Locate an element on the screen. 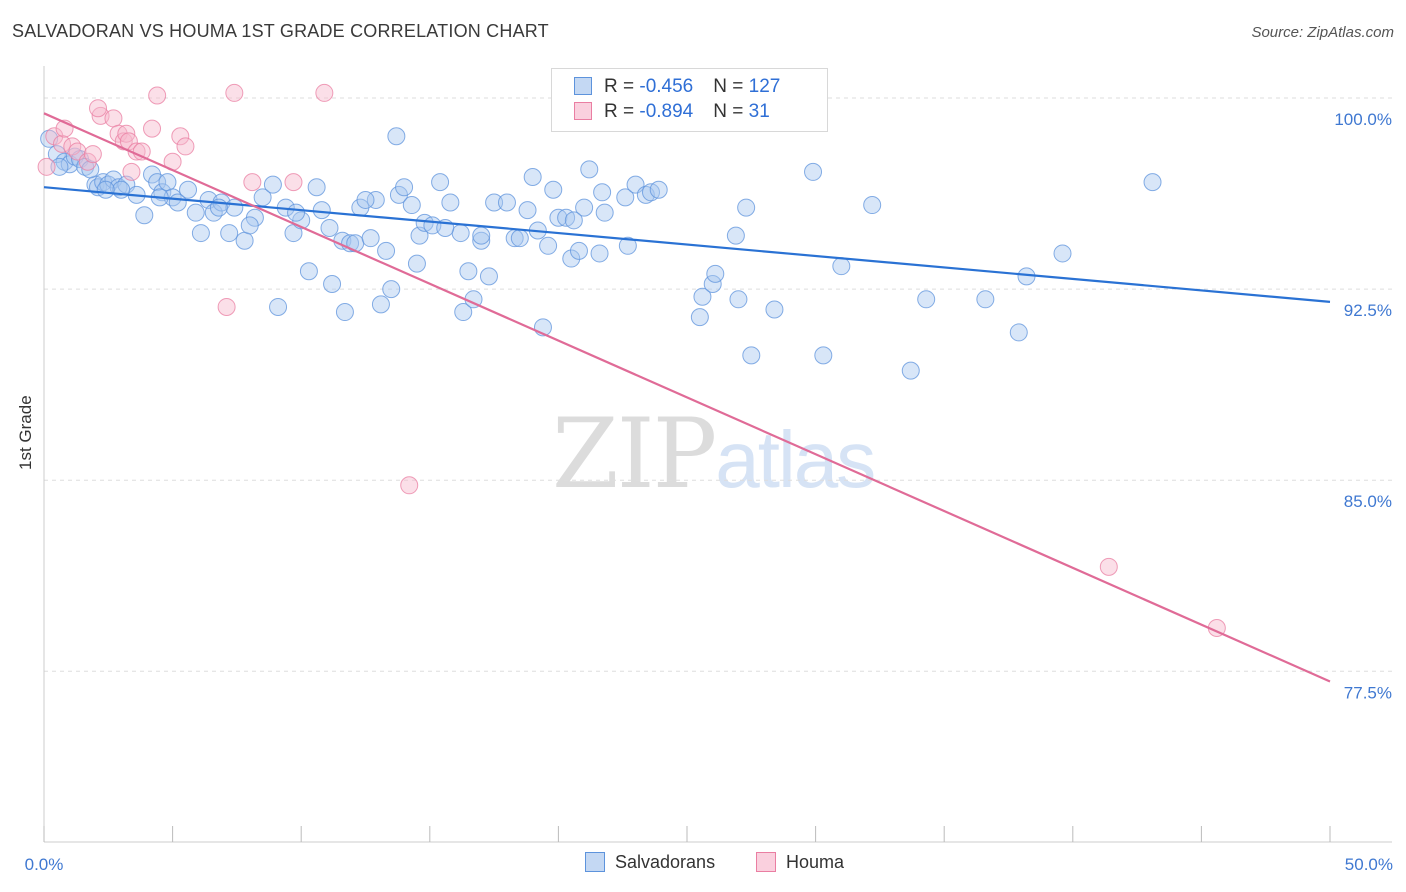  stats-legend: R = -0.456 N = 127 R = -0.894 N = 31 is located at coordinates (689, 100).